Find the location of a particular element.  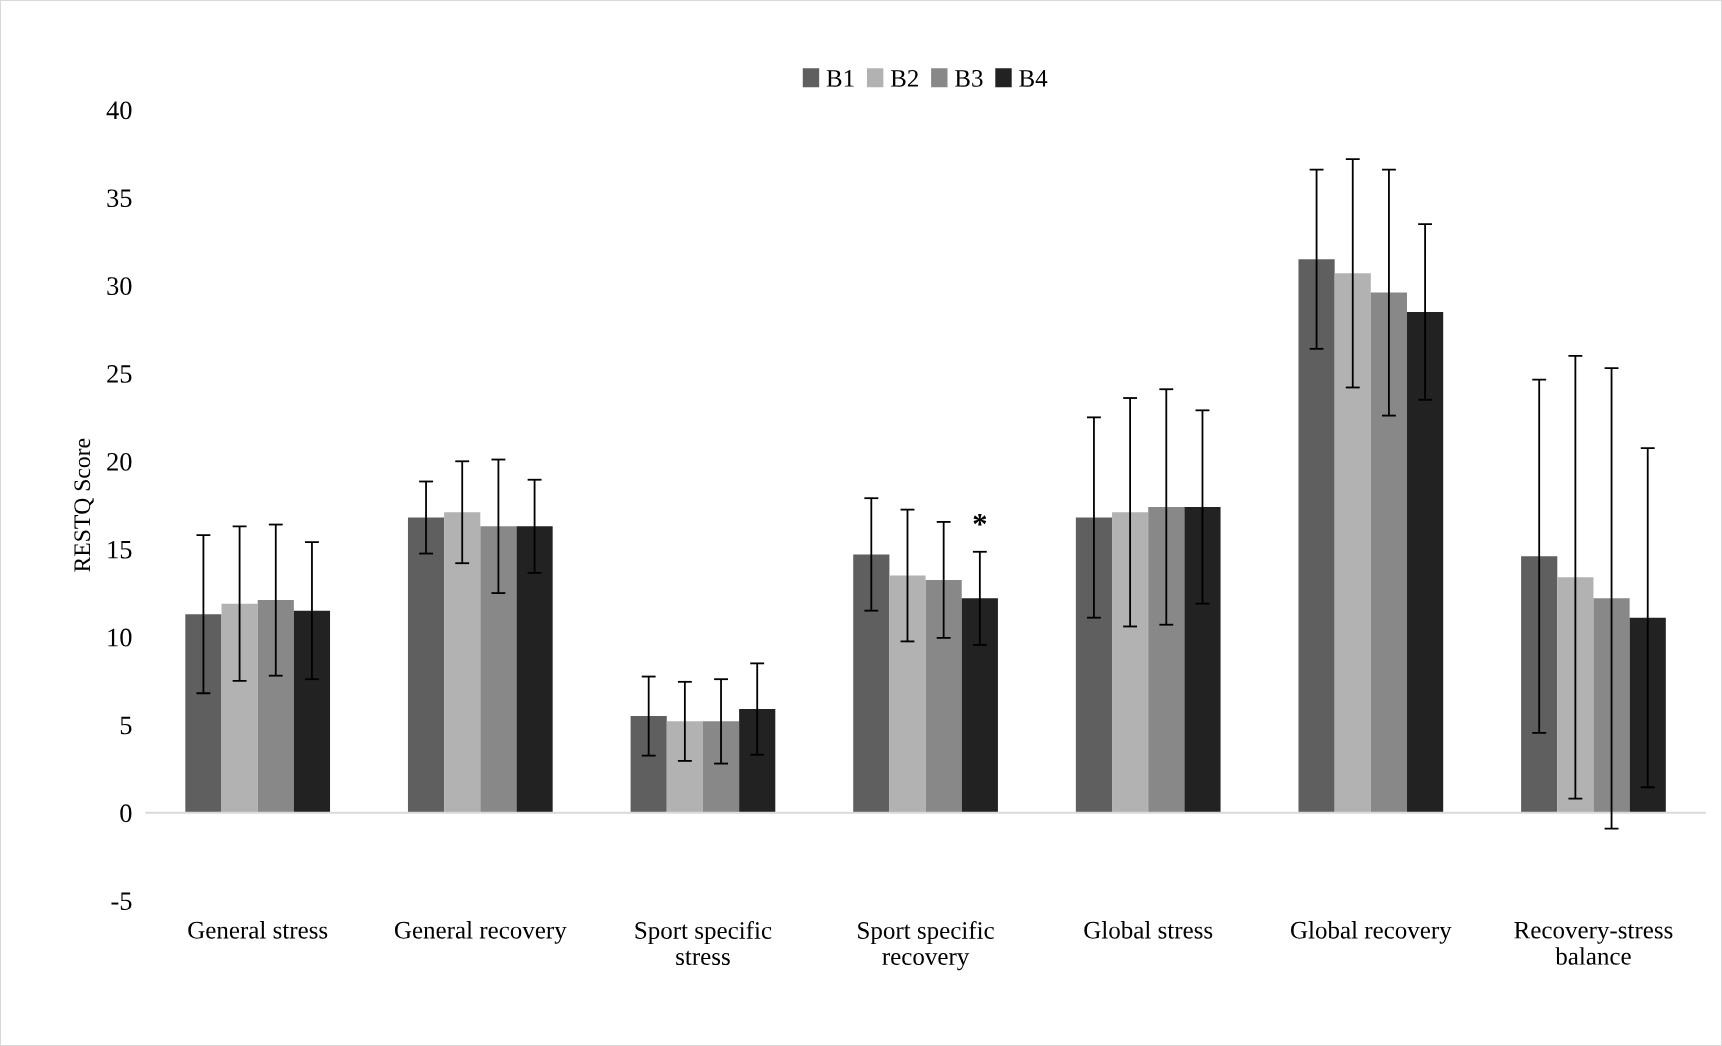

y-tick-label: -5 is located at coordinates (121, 901).